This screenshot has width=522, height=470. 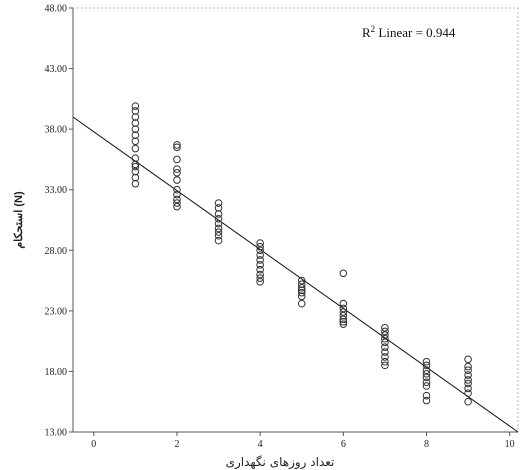 What do you see at coordinates (56, 311) in the screenshot?
I see `y-tick-label: 23.00` at bounding box center [56, 311].